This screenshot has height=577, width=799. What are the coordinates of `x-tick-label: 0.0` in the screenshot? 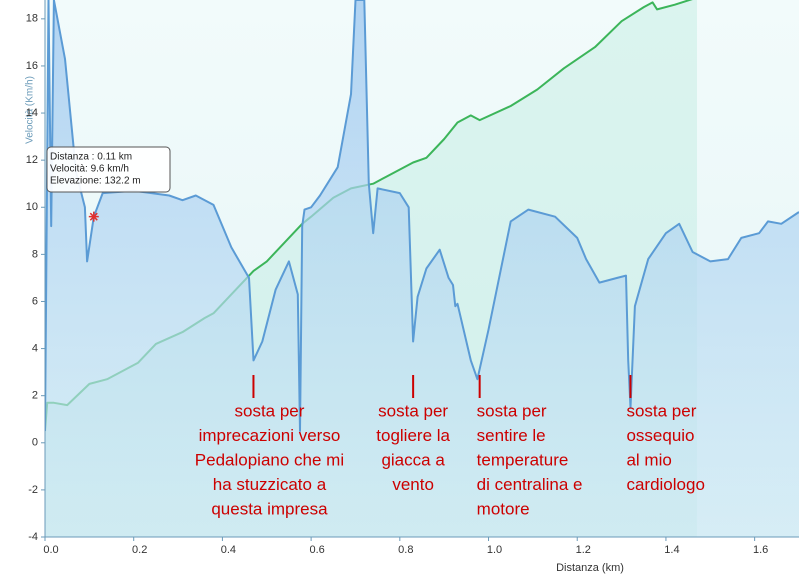 It's located at (50, 550).